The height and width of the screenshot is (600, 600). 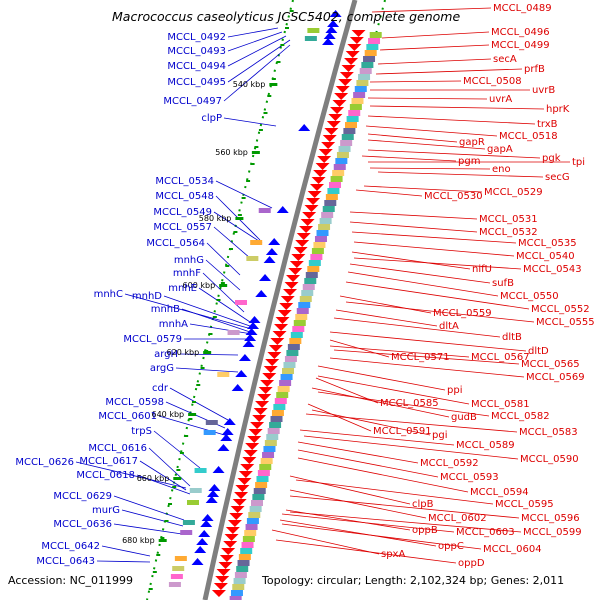 What do you see at coordinates (420, 357) in the screenshot?
I see `gene-label-right: MCCL_0571` at bounding box center [420, 357].